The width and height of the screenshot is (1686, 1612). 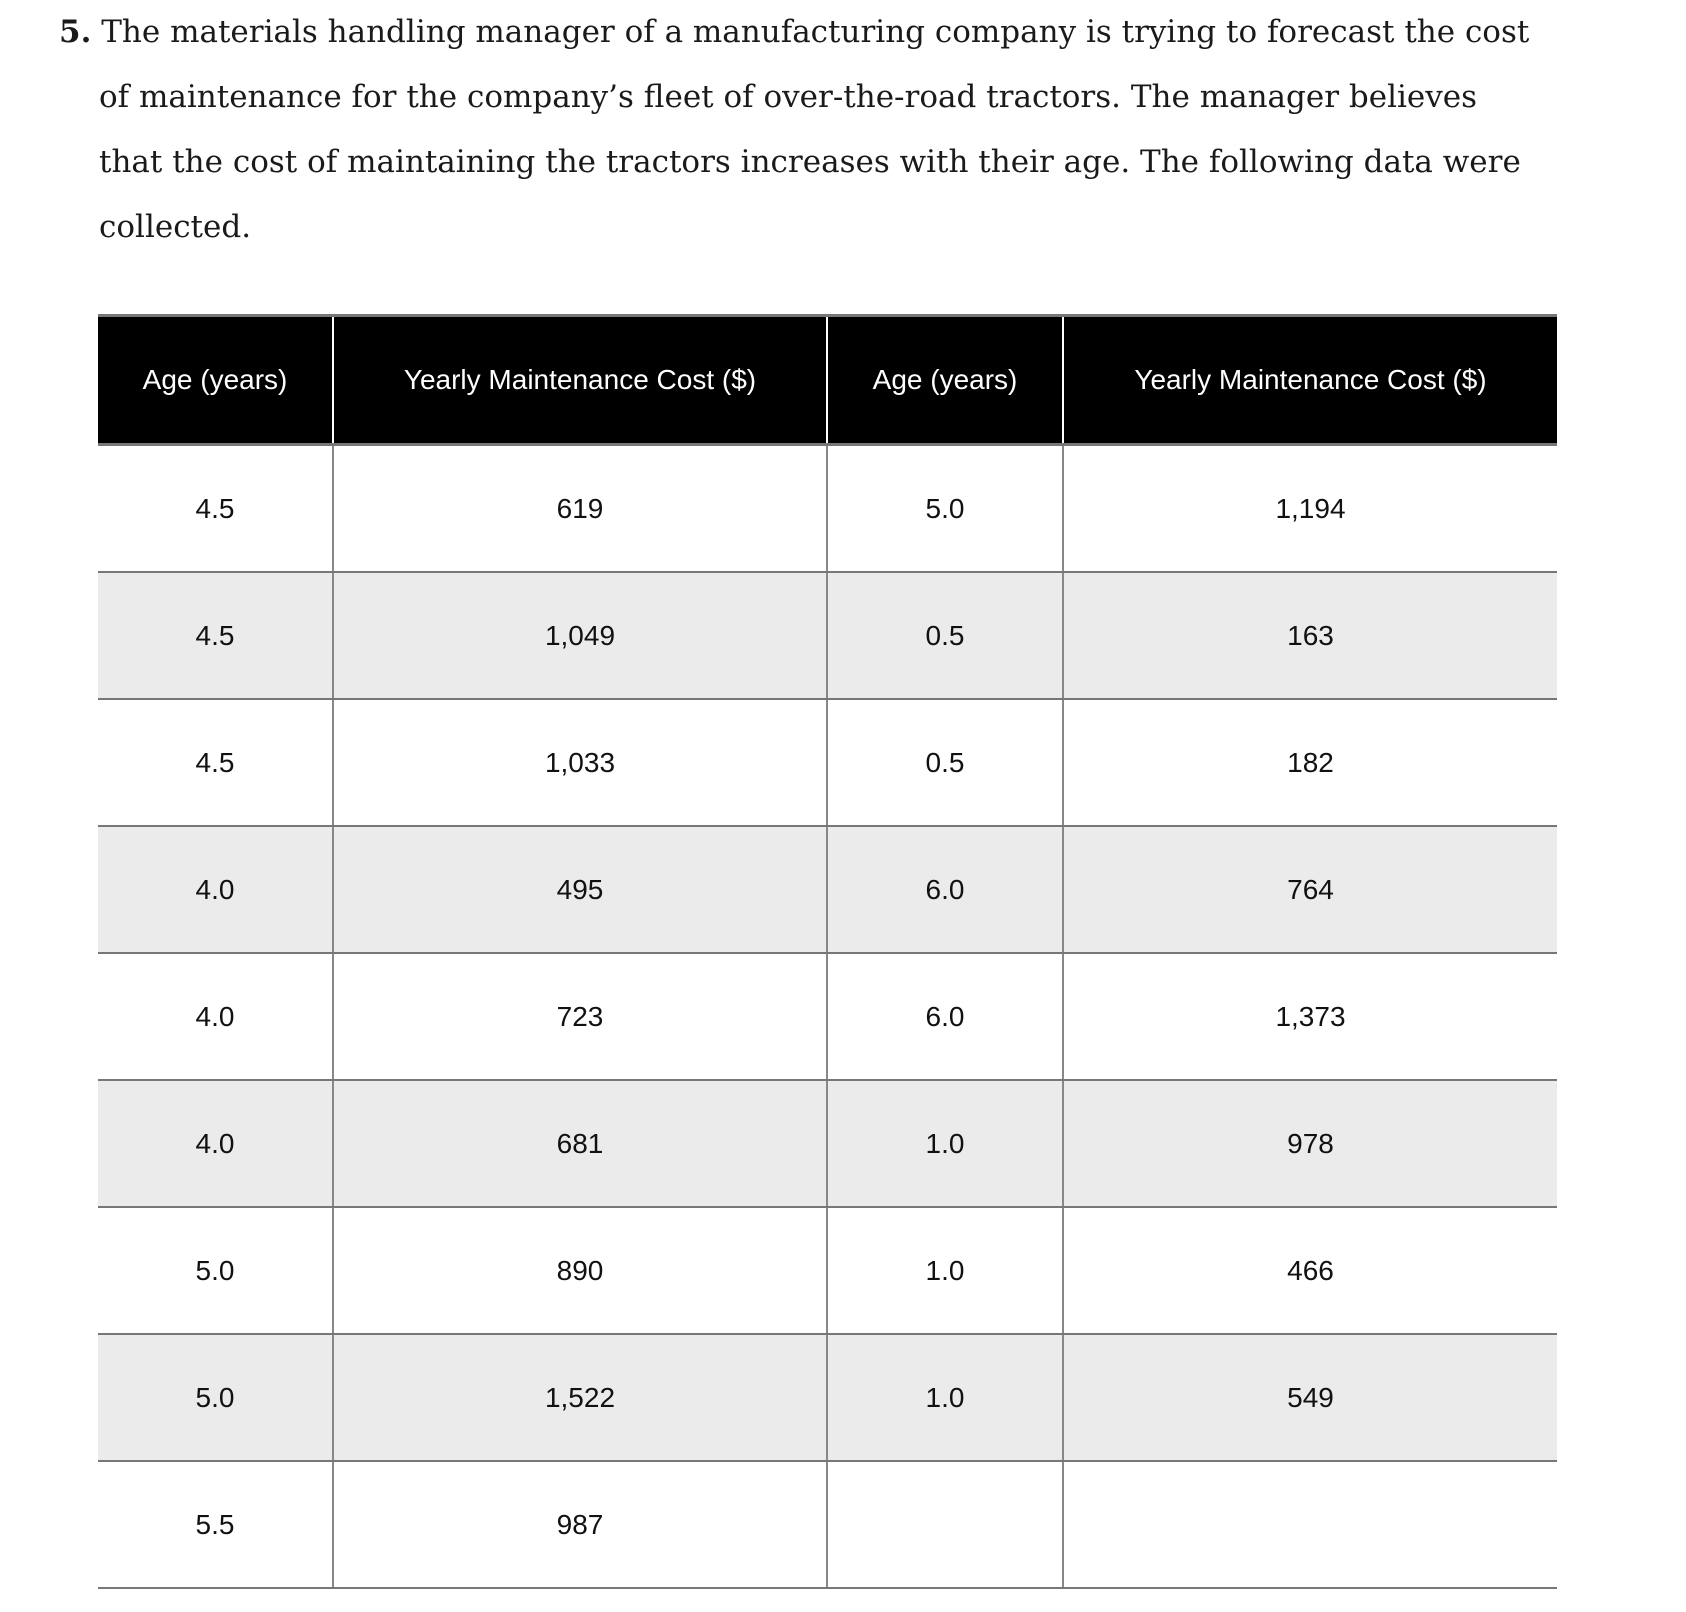 What do you see at coordinates (945, 380) in the screenshot?
I see `header-age-2: Age (years)` at bounding box center [945, 380].